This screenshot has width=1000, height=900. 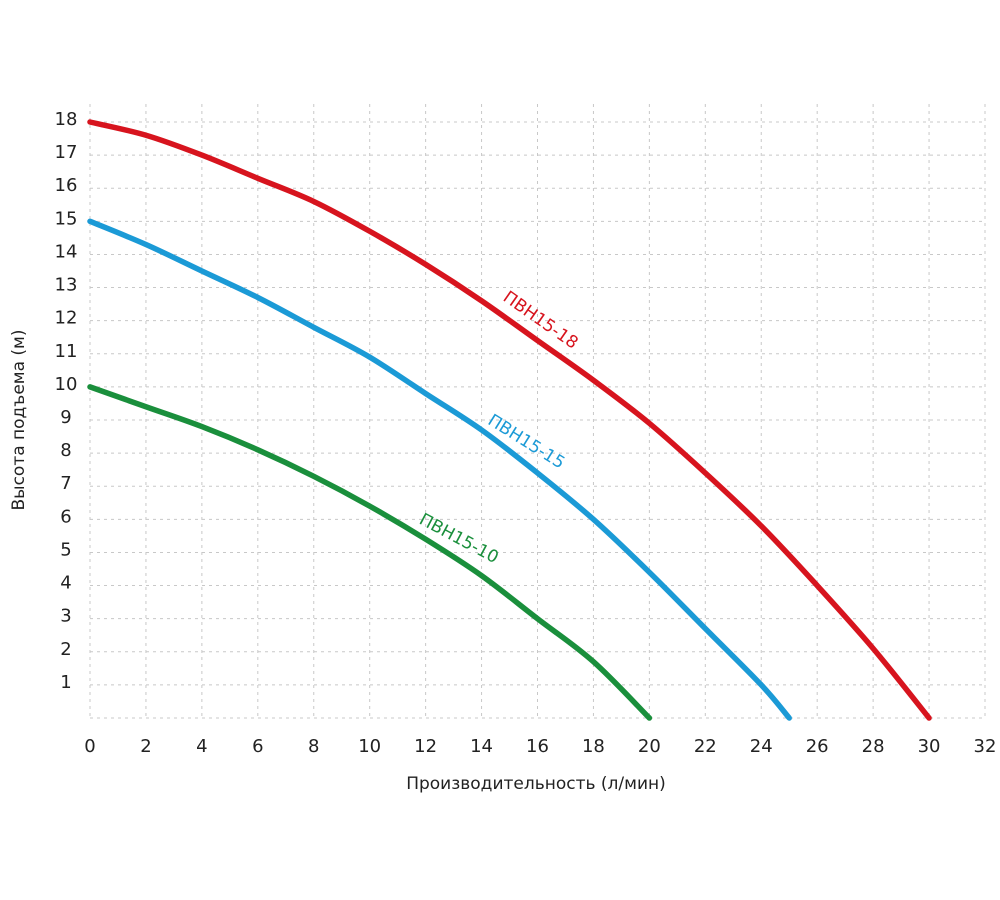 I want to click on x-tick-label: 16, so click(x=537, y=746).